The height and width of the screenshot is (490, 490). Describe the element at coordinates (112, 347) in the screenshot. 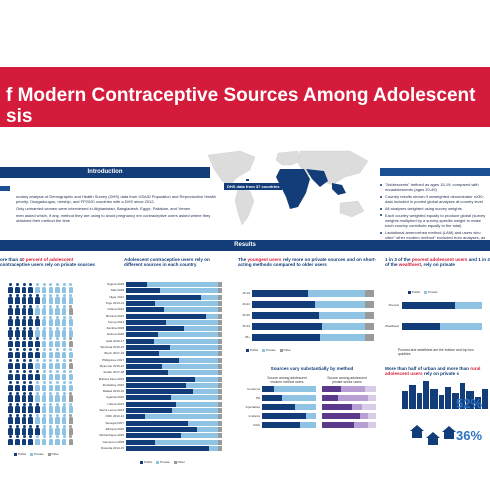

I see `country-label: Tanzania 2015-16` at that location.